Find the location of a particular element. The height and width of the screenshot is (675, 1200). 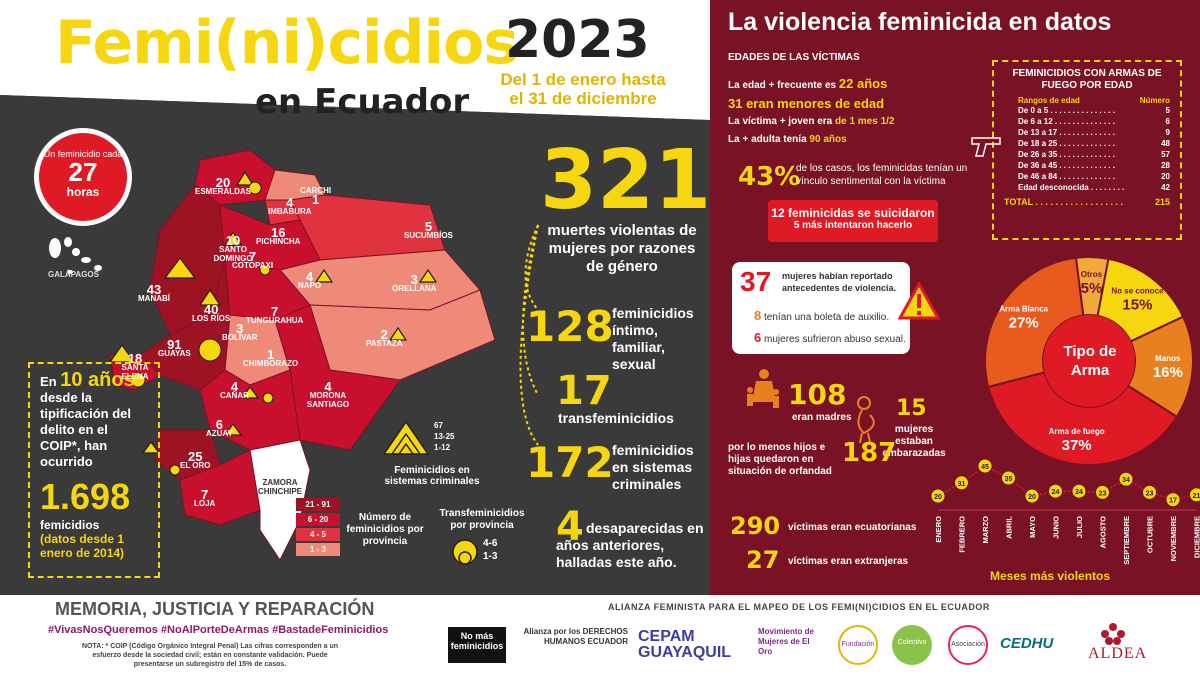

warning-icon is located at coordinates (919, 301).